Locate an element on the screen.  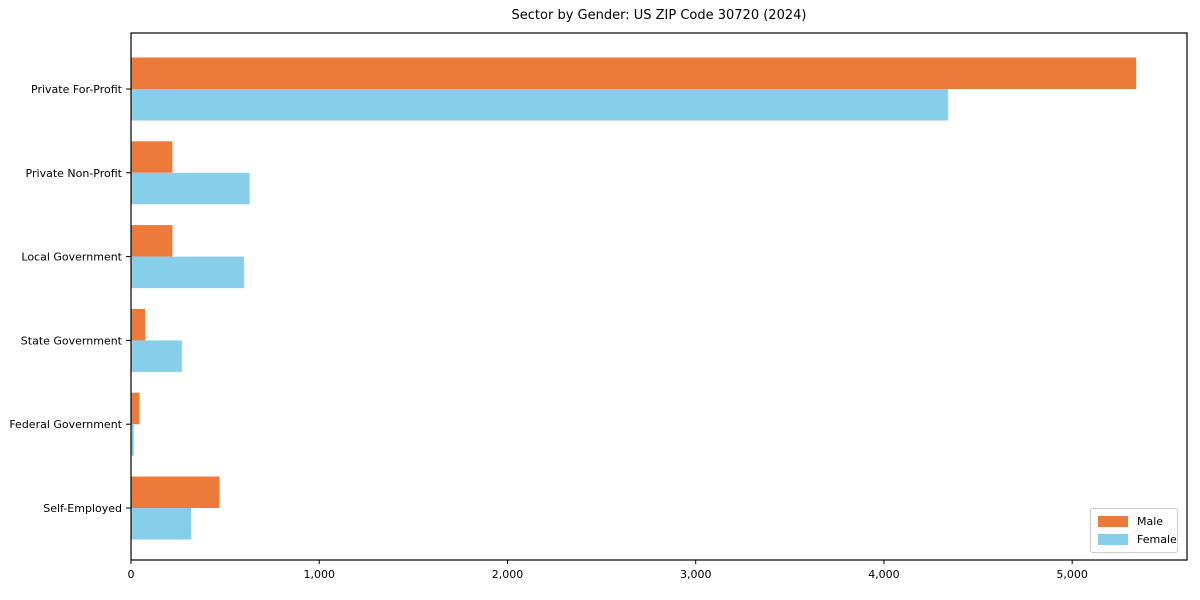
y-tick-label-private-non-profit: Private Non-Profit is located at coordinates (74, 173).